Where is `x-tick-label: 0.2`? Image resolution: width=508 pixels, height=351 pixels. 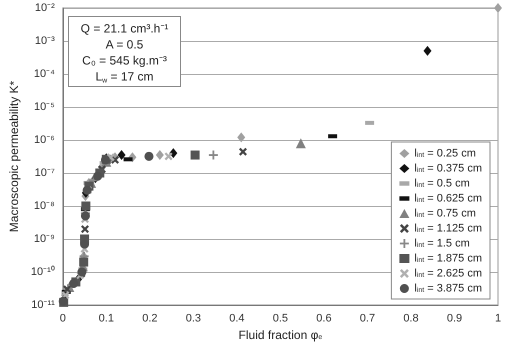
x-tick-label: 0.2 is located at coordinates (150, 318).